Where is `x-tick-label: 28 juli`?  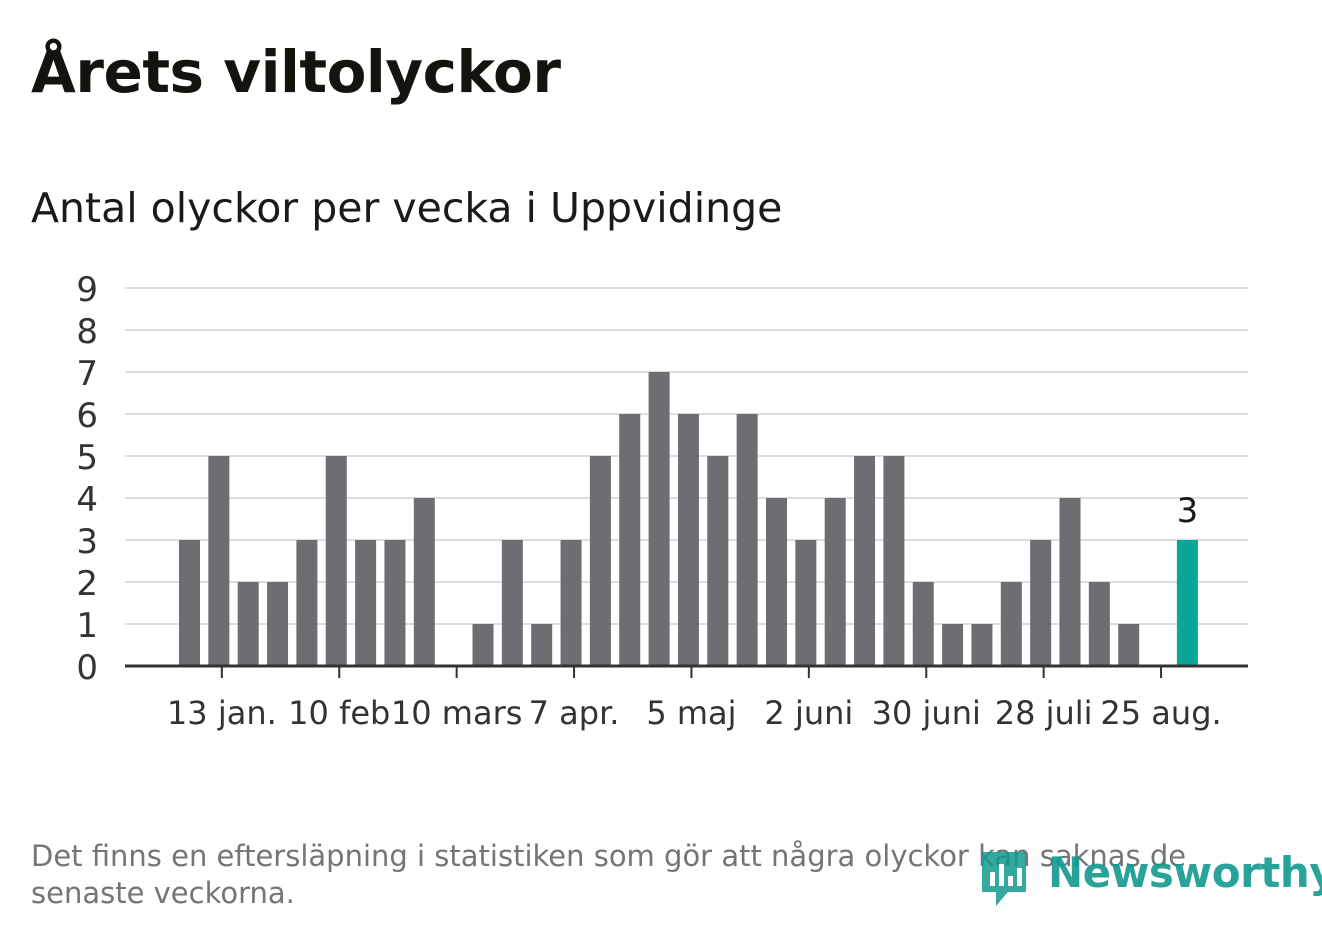 x-tick-label: 28 juli is located at coordinates (1044, 713).